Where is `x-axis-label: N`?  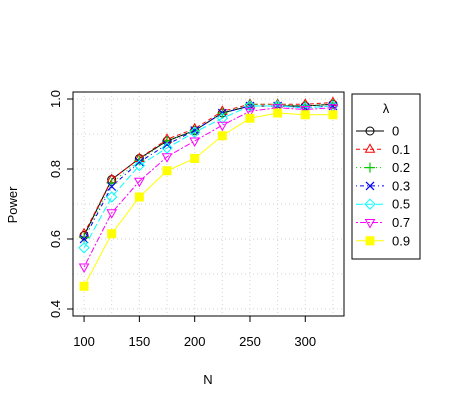
x-axis-label: N is located at coordinates (207, 379).